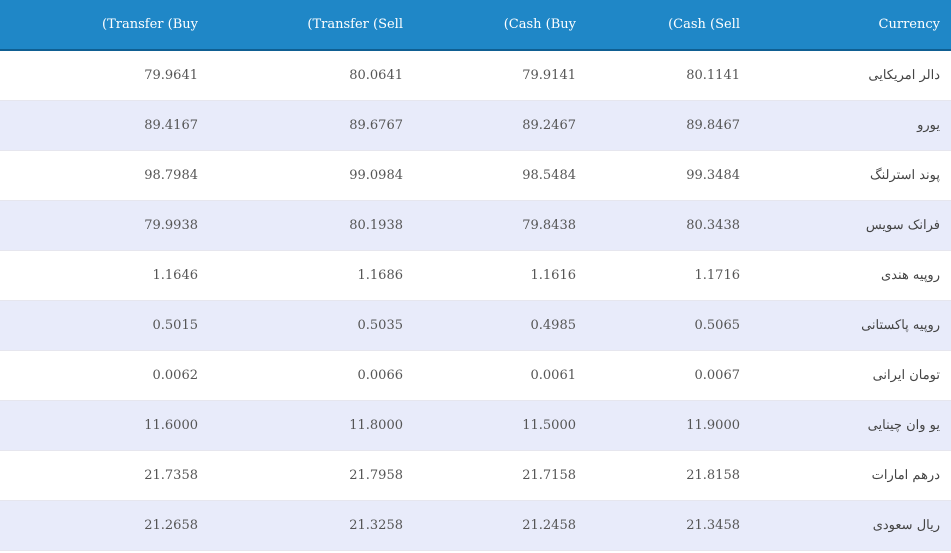 This screenshot has height=553, width=951. I want to click on cell-transfer-buy: 11.6000, so click(100, 425).